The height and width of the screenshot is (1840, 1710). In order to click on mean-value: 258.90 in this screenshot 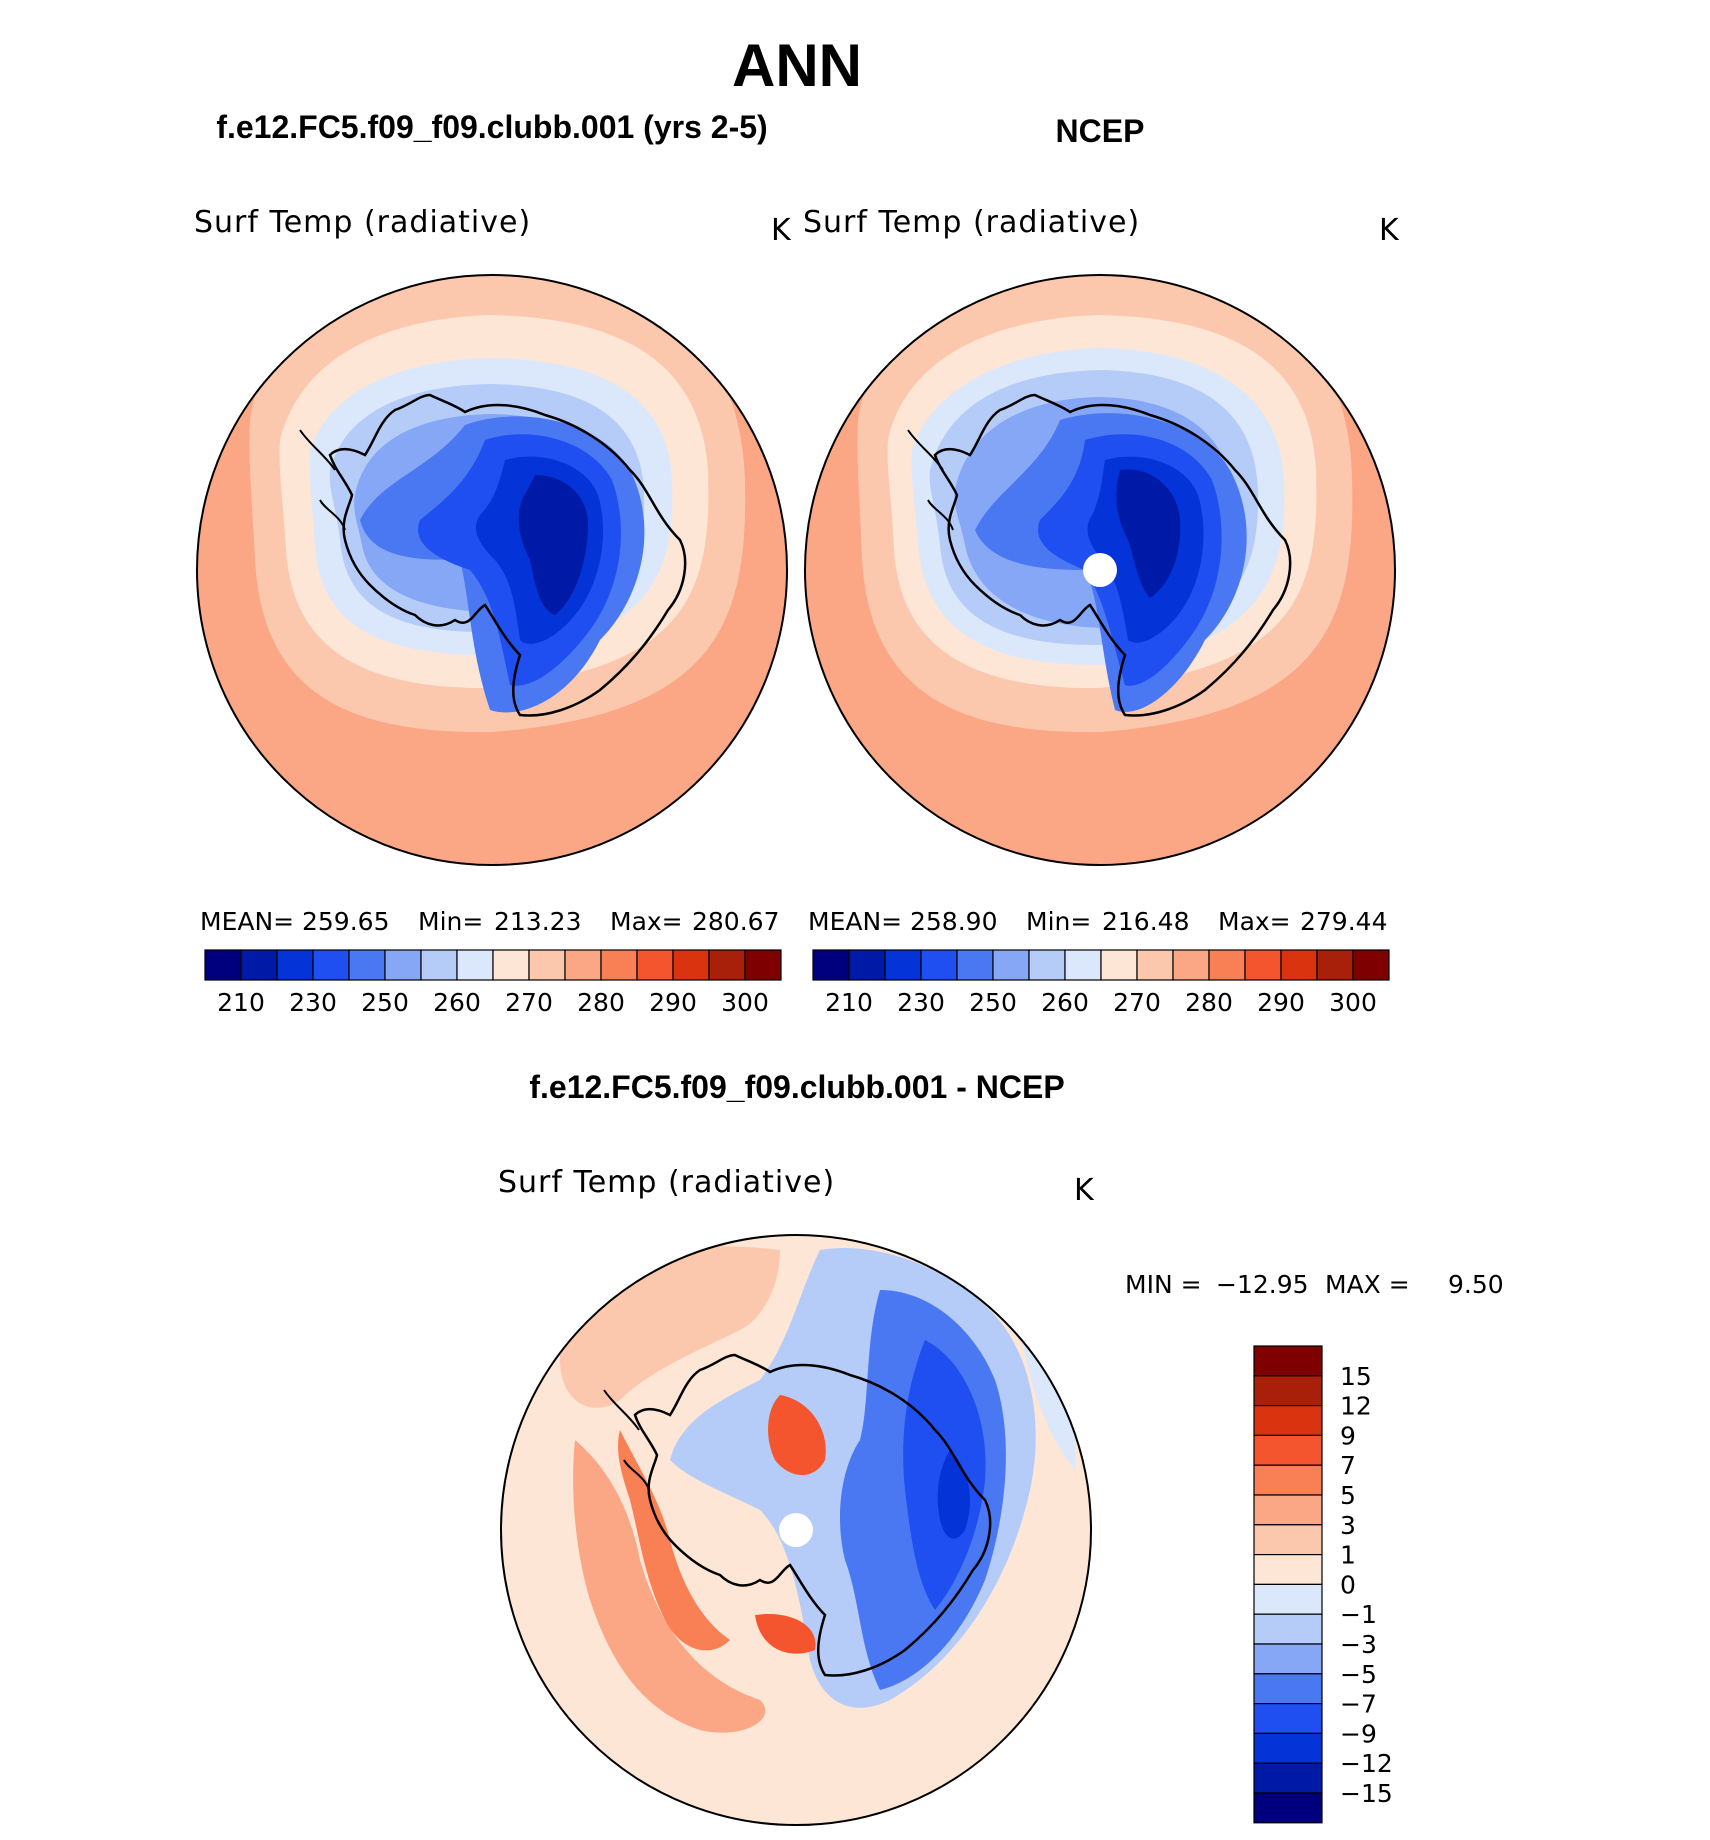, I will do `click(953, 921)`.